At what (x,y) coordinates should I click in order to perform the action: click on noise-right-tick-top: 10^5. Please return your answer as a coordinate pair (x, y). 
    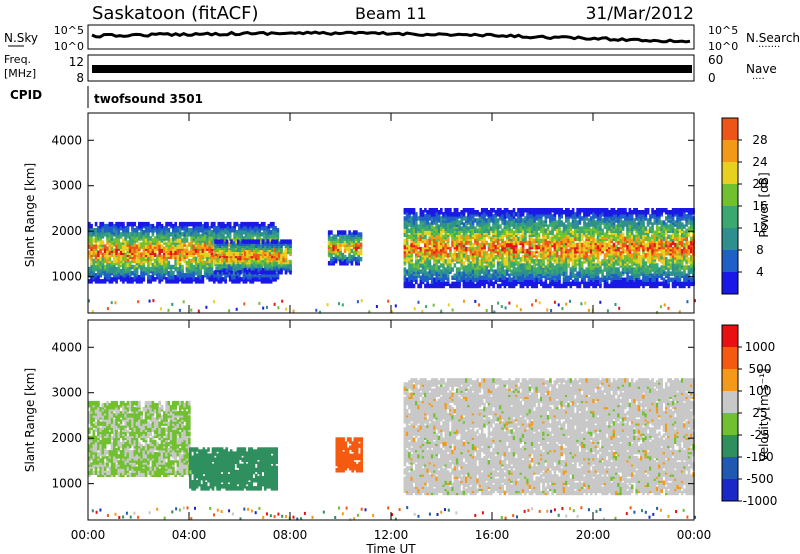
    Looking at the image, I should click on (723, 30).